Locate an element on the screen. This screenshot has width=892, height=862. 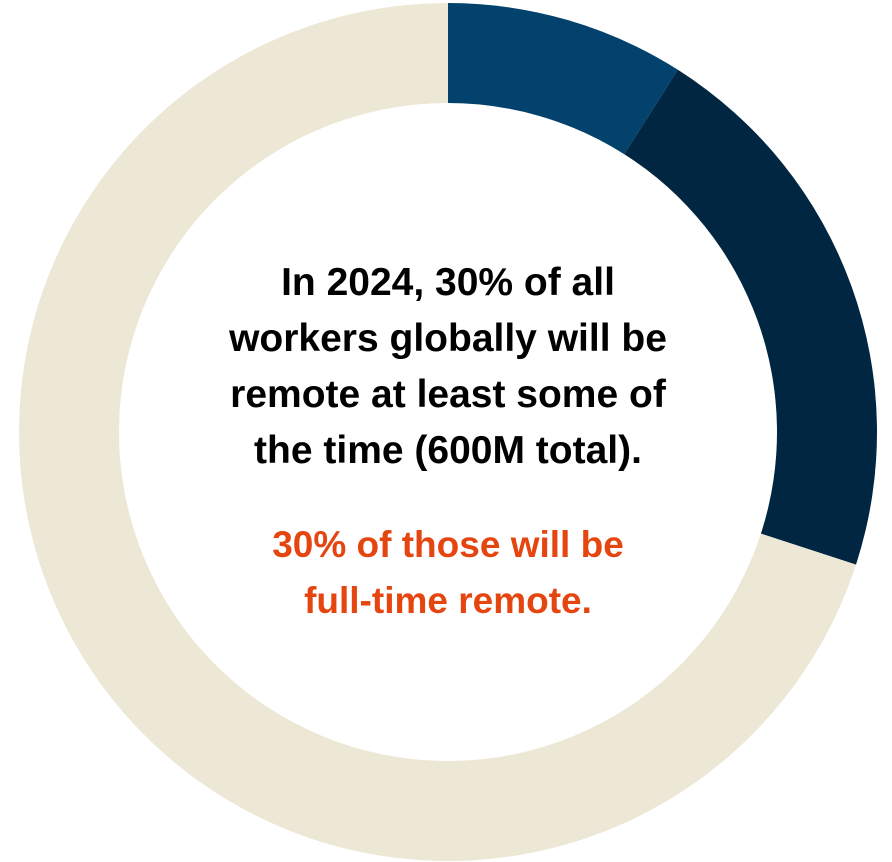
subline-line-1: 30% of those will be is located at coordinates (448, 544).